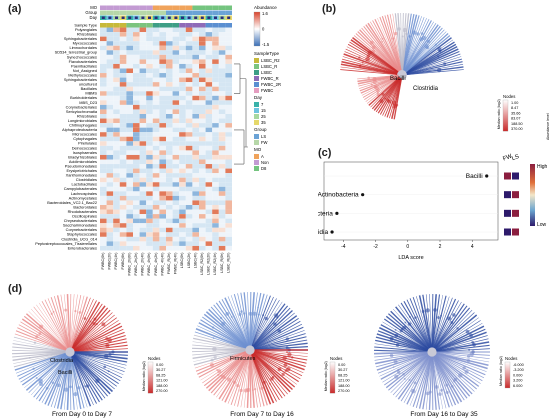  Describe the element at coordinates (143, 264) in the screenshot. I see `column-label: FWBC_2h(4h)` at that location.